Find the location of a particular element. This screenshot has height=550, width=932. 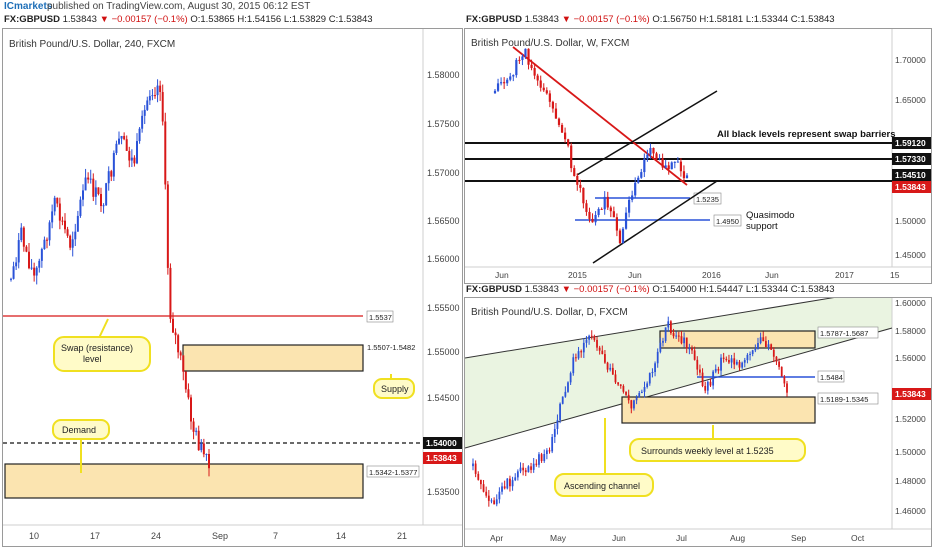

x-tick: Aug is located at coordinates (737, 538).